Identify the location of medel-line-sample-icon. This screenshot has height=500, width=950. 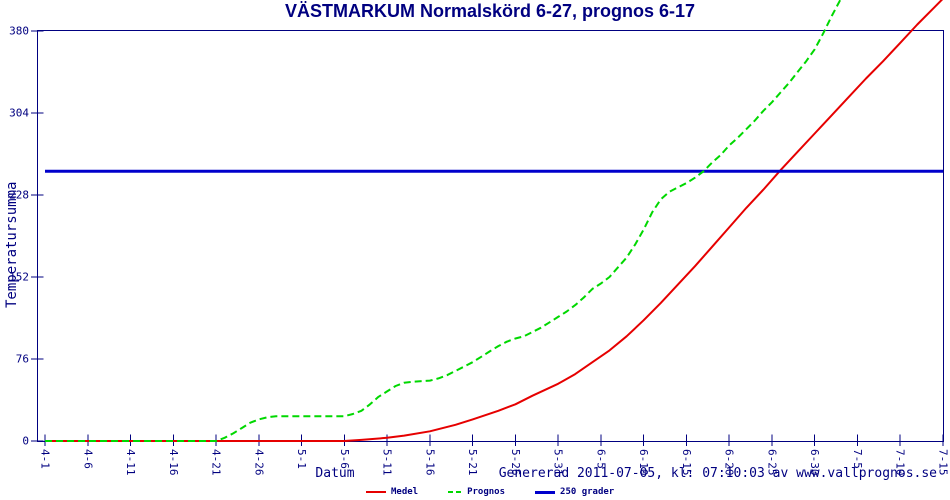
(376, 492).